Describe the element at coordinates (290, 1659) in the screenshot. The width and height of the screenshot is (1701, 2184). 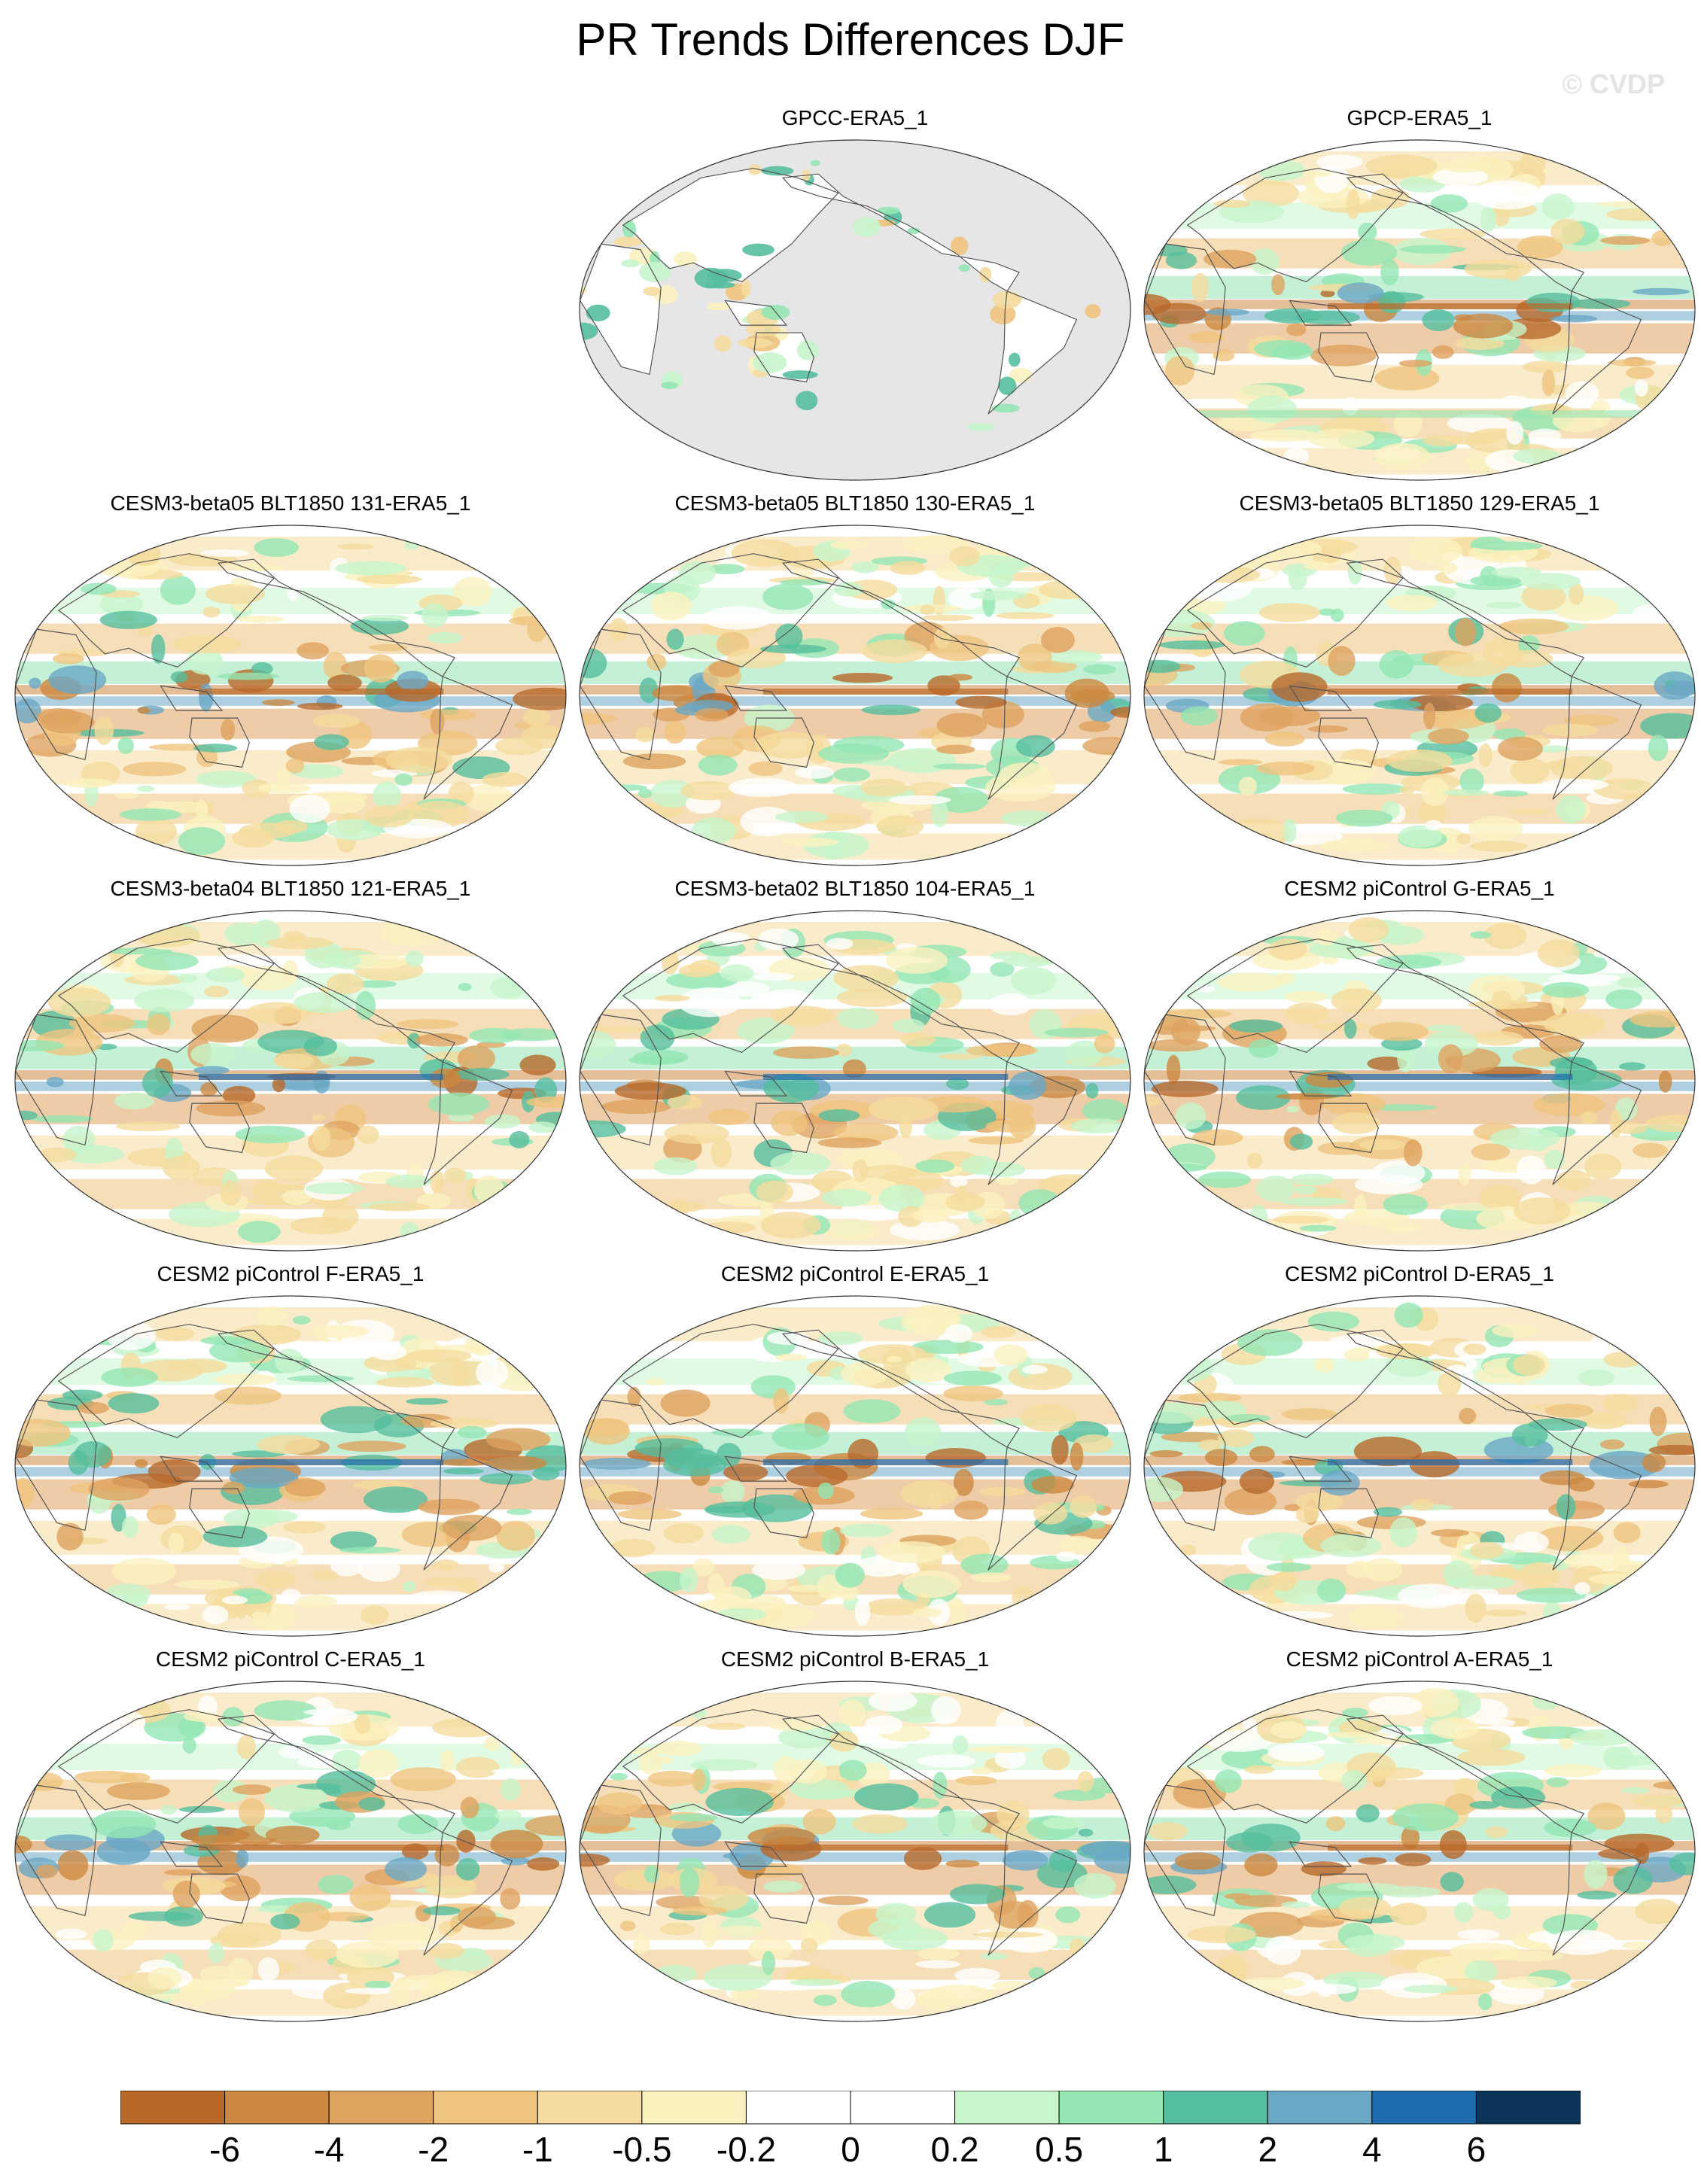
I see `panel-title: CESM2 piControl C-ERA5_1` at that location.